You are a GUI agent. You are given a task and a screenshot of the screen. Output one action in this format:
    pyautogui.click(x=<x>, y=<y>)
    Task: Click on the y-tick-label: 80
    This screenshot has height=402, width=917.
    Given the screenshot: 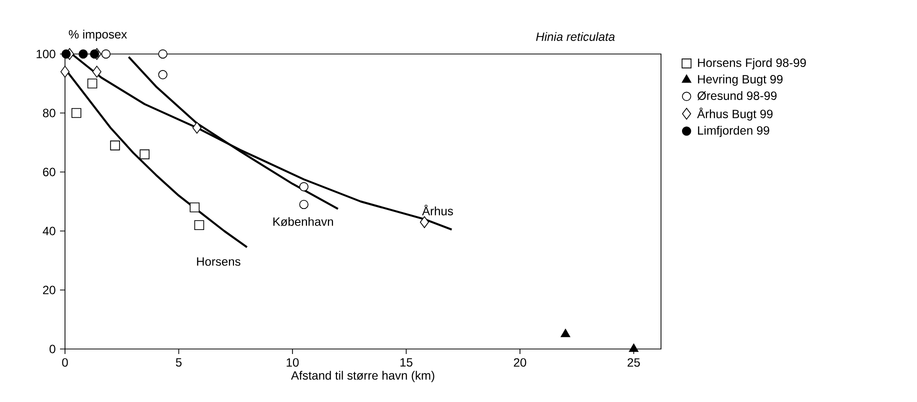 What is the action you would take?
    pyautogui.click(x=49, y=113)
    